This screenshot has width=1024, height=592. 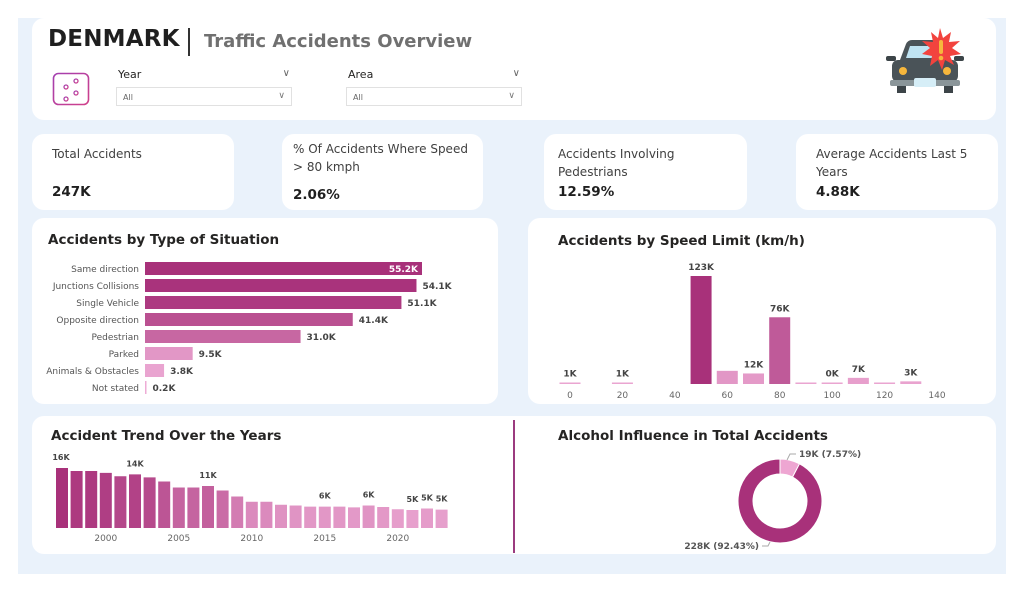 I want to click on year-slicer-label: Year, so click(x=130, y=74).